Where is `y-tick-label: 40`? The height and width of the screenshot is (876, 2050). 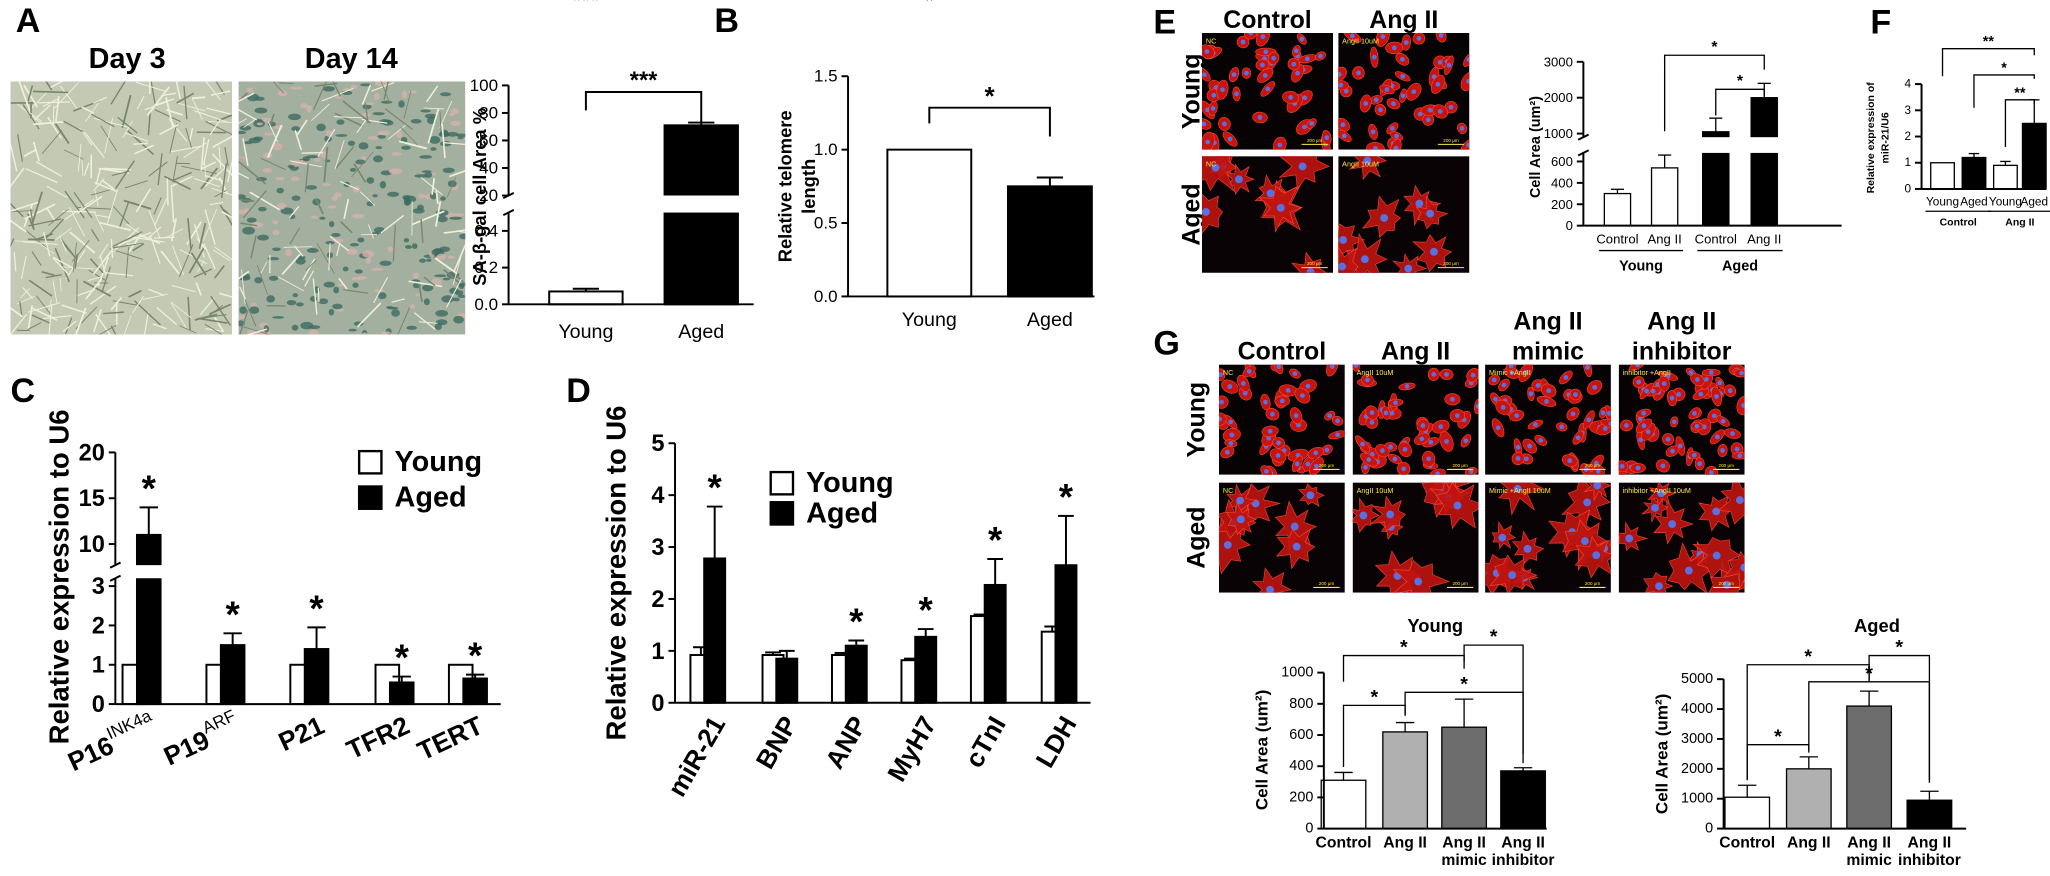
y-tick-label: 40 is located at coordinates (488, 167).